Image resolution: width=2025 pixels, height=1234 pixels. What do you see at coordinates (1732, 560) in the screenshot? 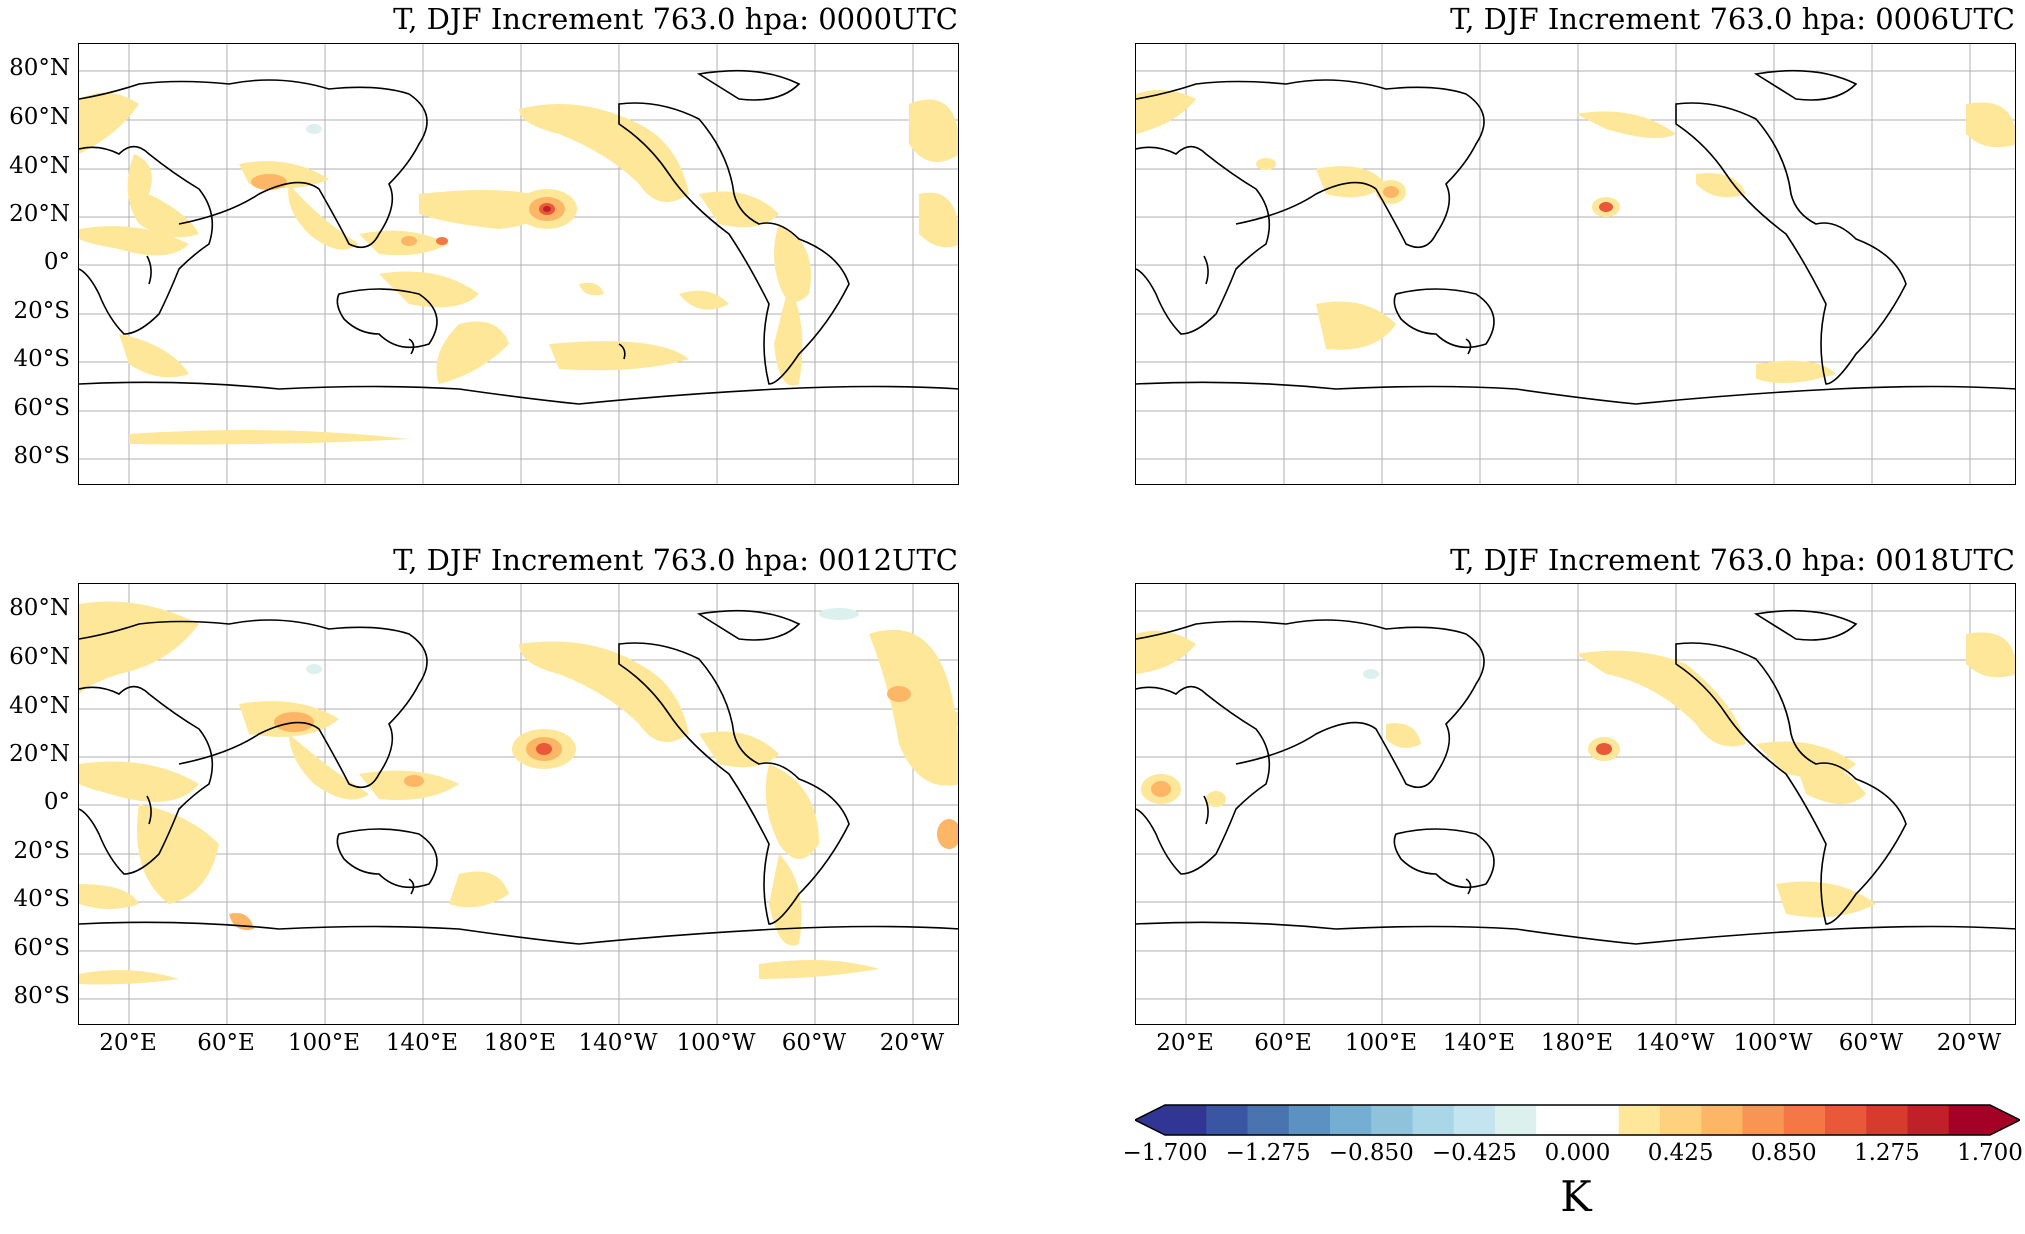
I see `panel-title: T, DJF Increment 763.0 hpa: 0018UTC` at bounding box center [1732, 560].